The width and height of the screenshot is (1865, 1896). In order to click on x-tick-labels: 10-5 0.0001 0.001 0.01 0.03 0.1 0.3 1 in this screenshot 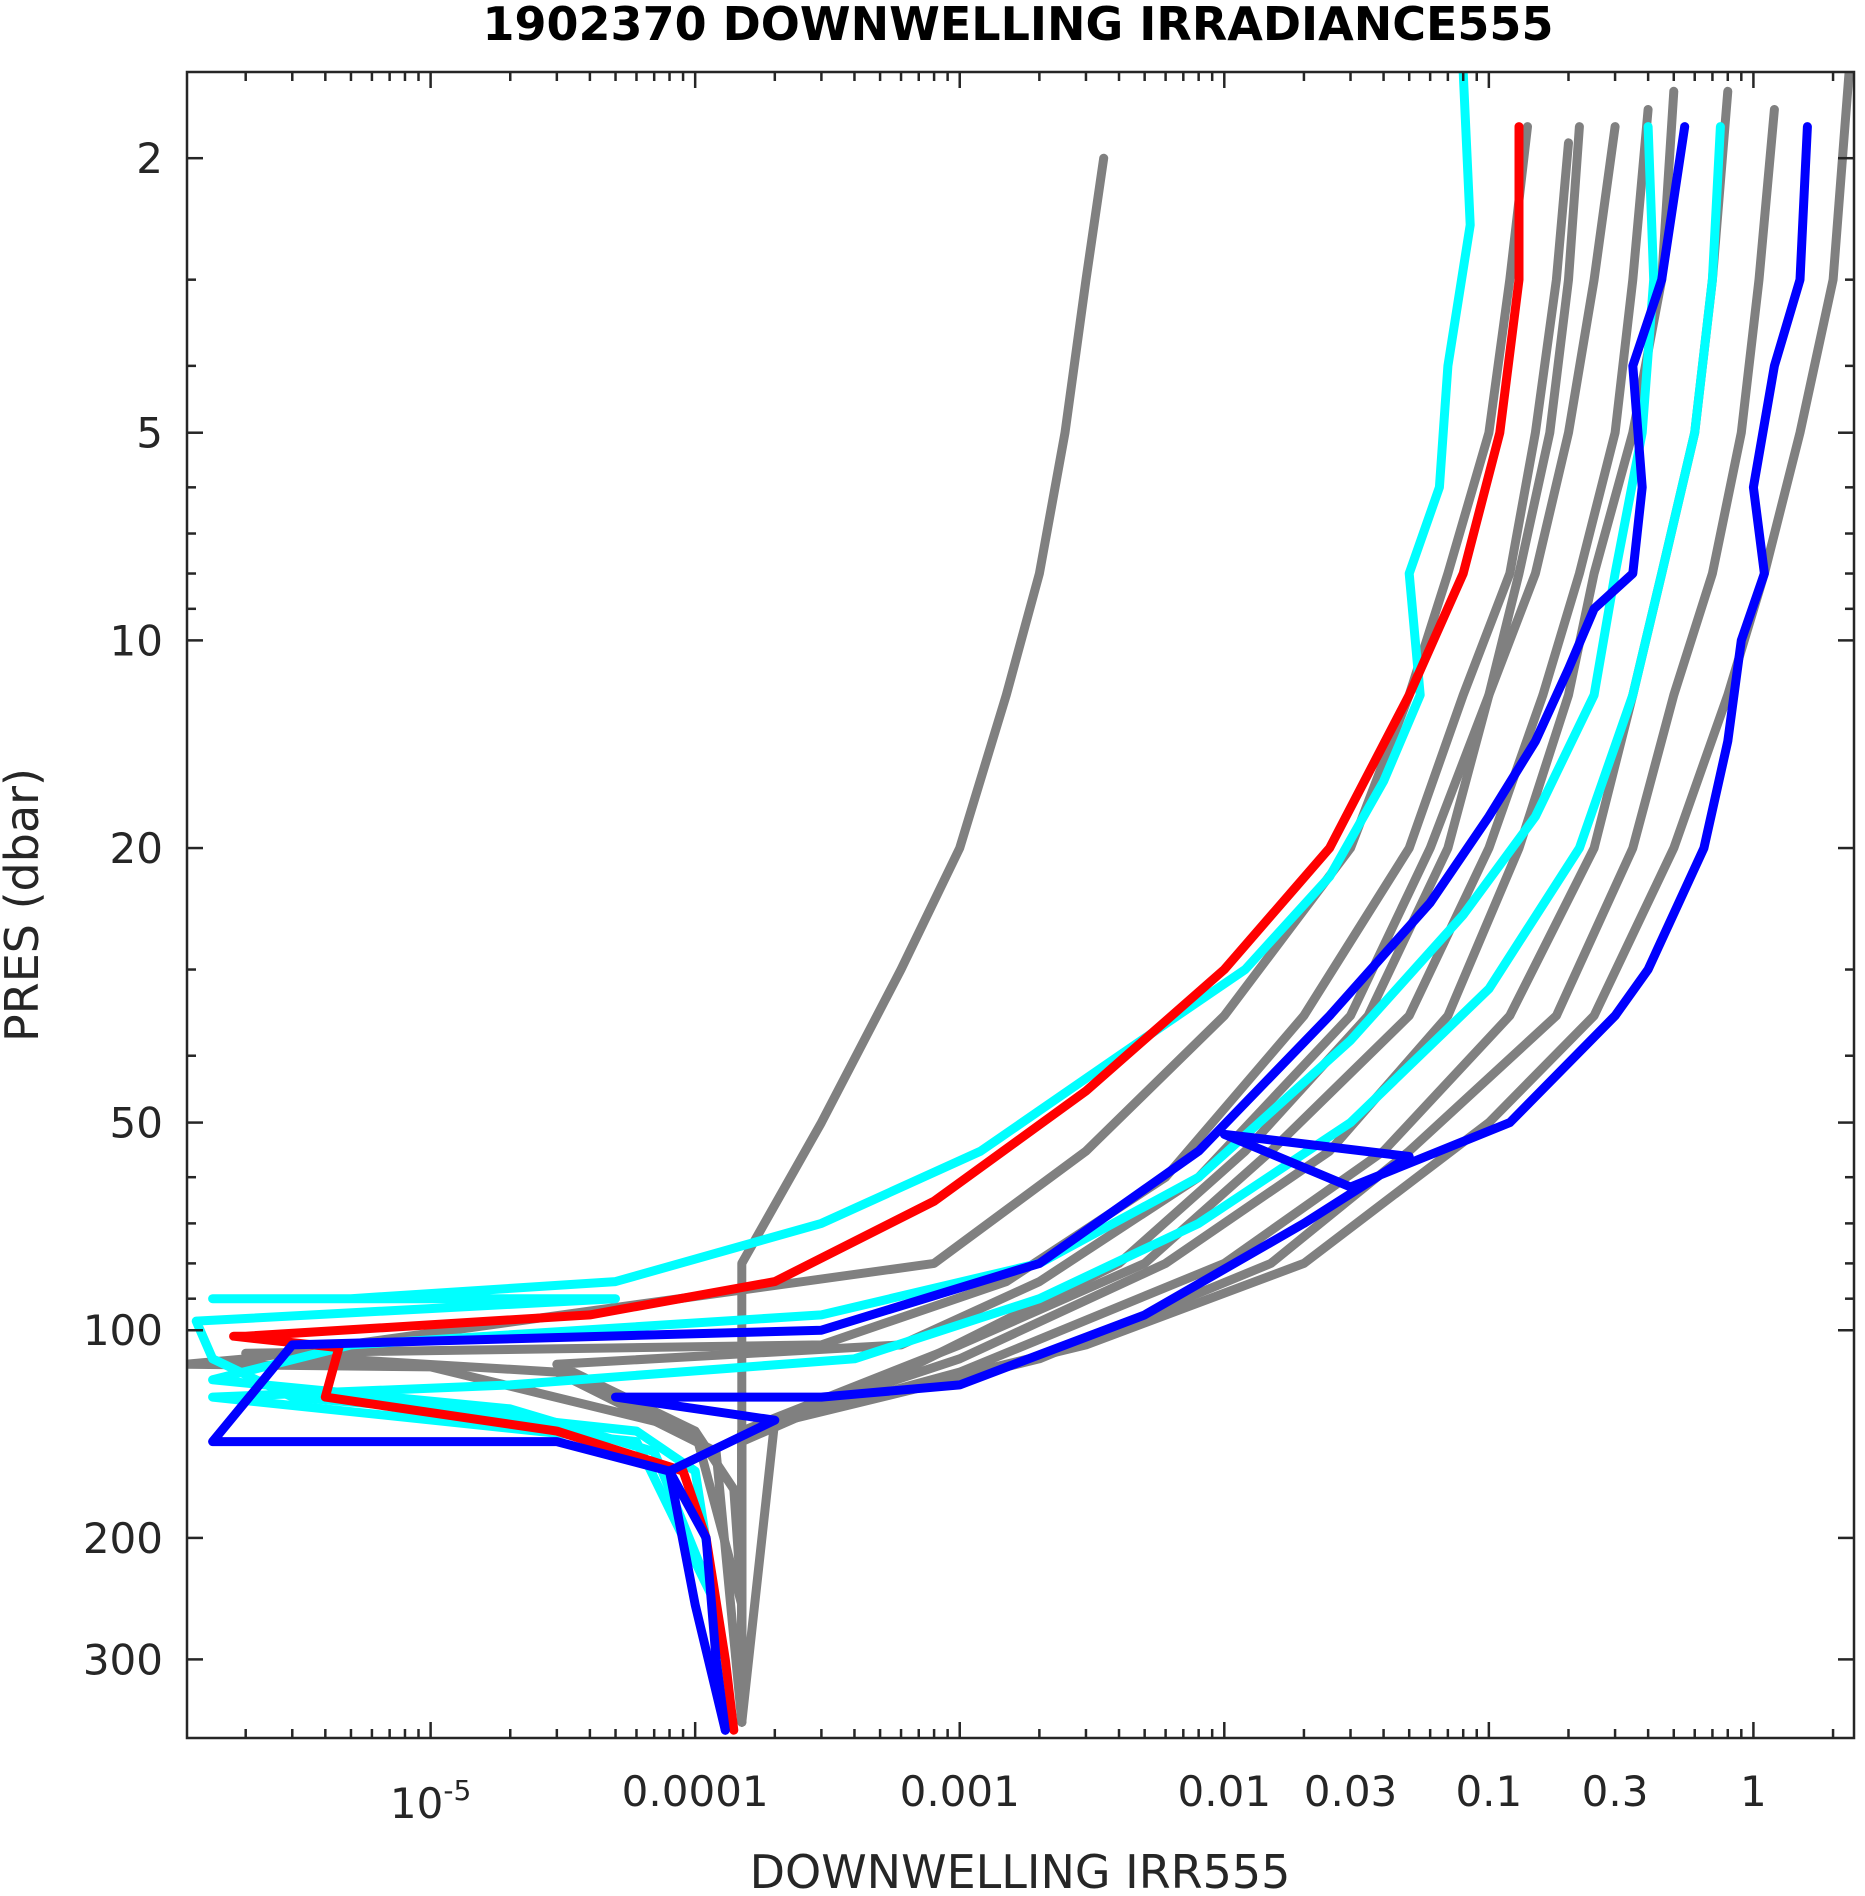, I will do `click(1078, 1797)`.